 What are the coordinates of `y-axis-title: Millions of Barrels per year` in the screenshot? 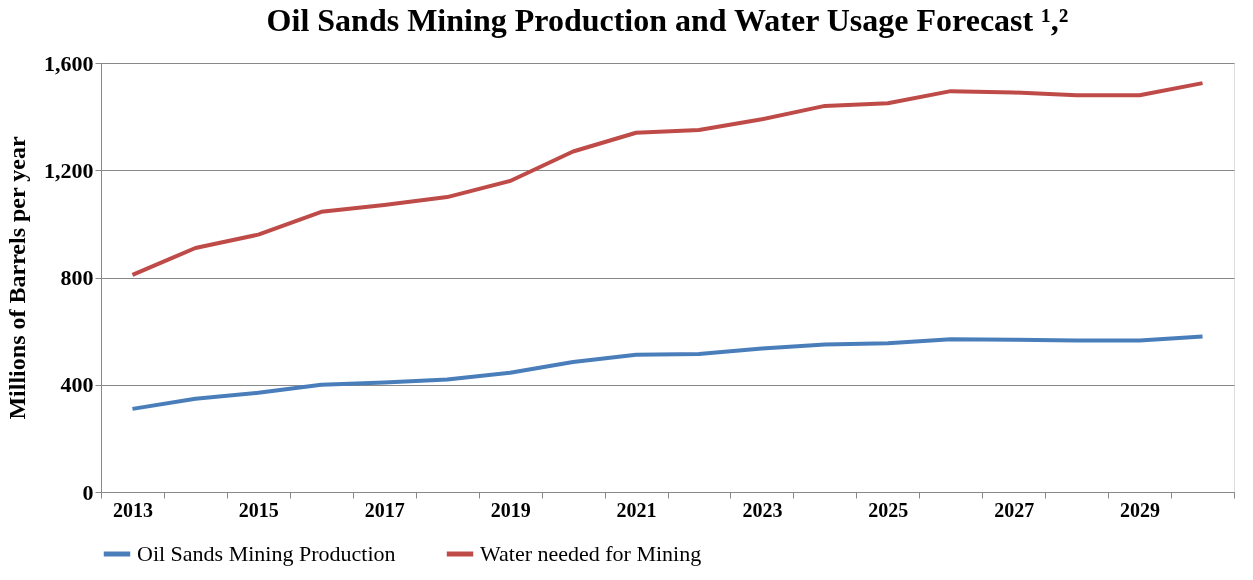 It's located at (17, 278).